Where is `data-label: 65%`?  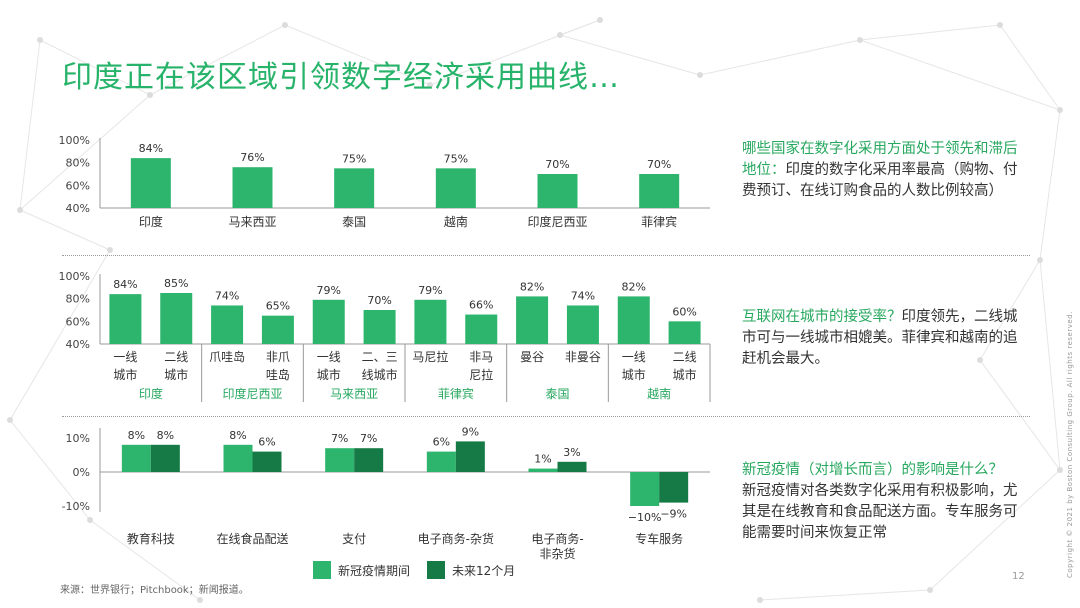
data-label: 65% is located at coordinates (278, 306).